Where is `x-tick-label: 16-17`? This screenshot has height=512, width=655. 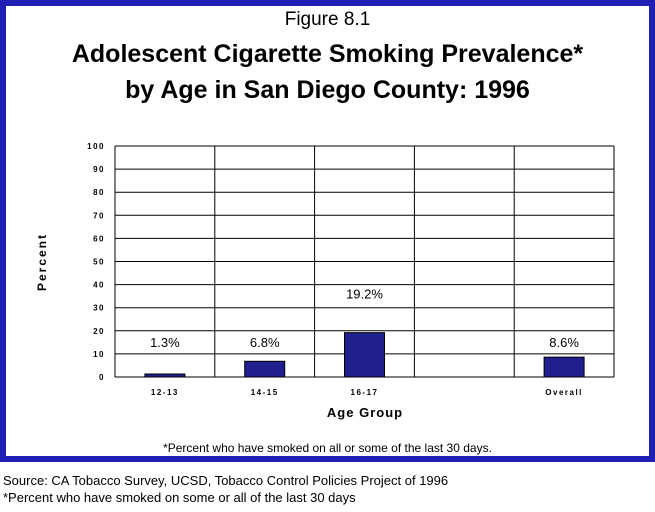 x-tick-label: 16-17 is located at coordinates (365, 392).